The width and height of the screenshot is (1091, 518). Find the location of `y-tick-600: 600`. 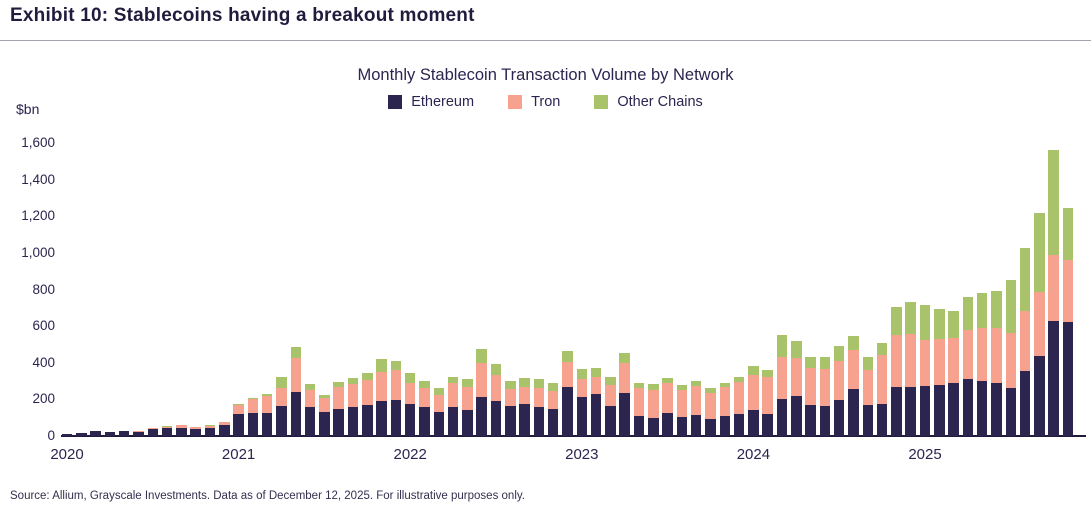

y-tick-600: 600 is located at coordinates (43, 326).